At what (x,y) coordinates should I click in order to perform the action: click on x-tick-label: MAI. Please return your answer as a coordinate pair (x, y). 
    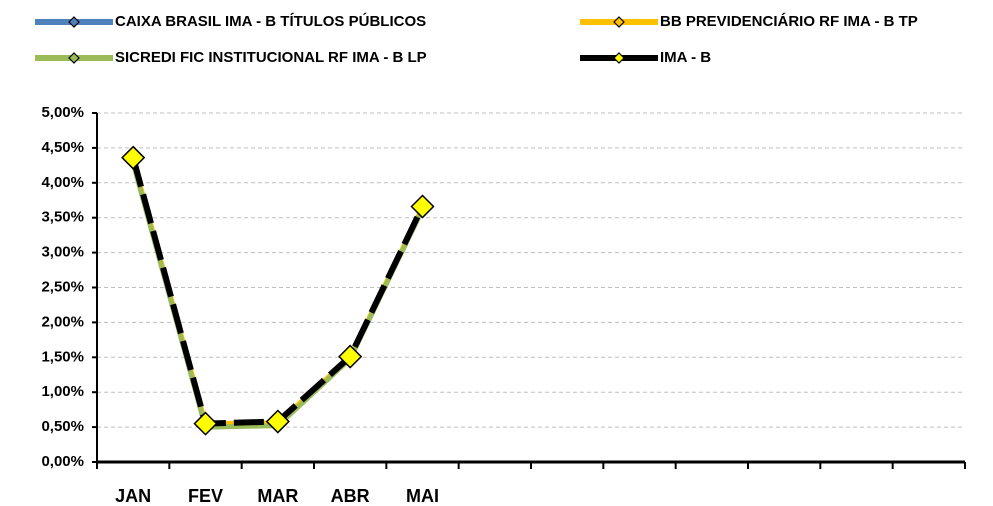
    Looking at the image, I should click on (422, 496).